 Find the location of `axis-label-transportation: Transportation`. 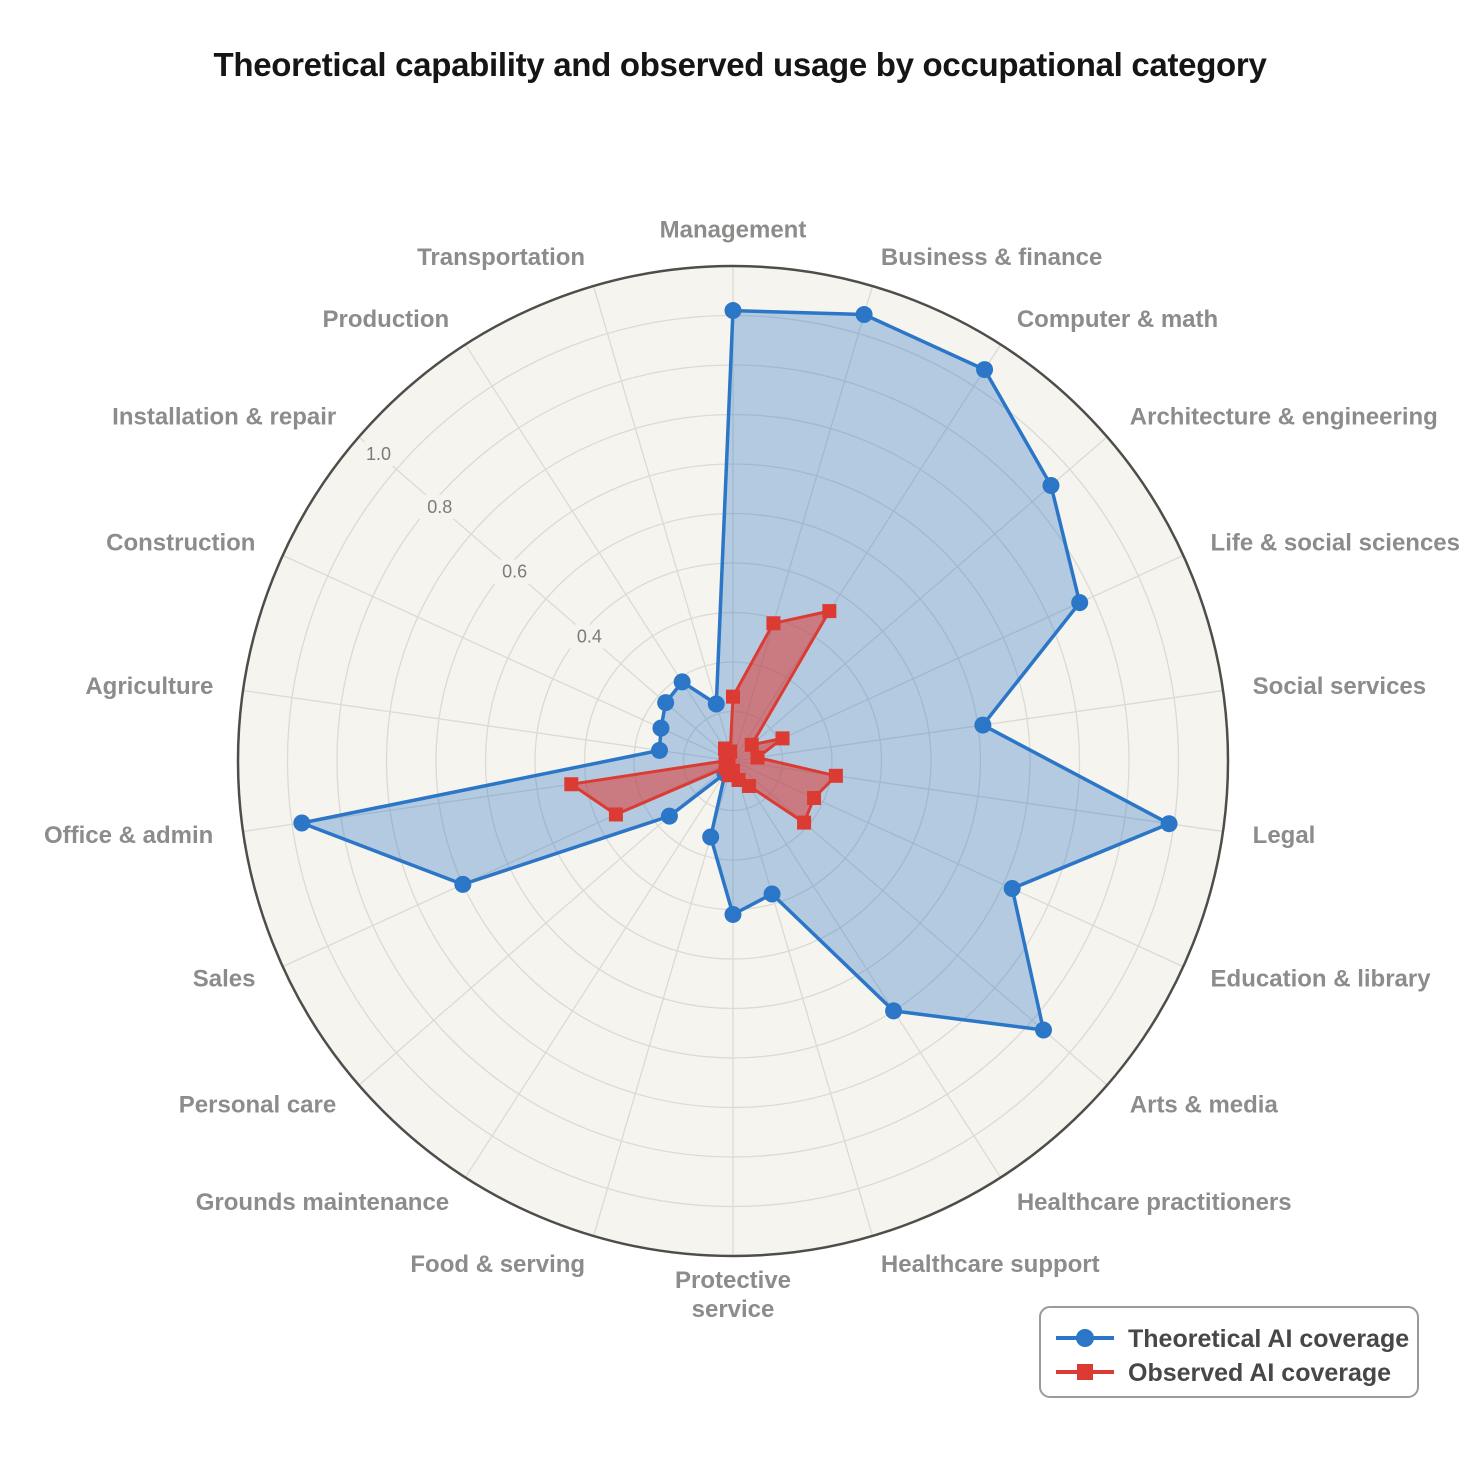

axis-label-transportation: Transportation is located at coordinates (501, 257).